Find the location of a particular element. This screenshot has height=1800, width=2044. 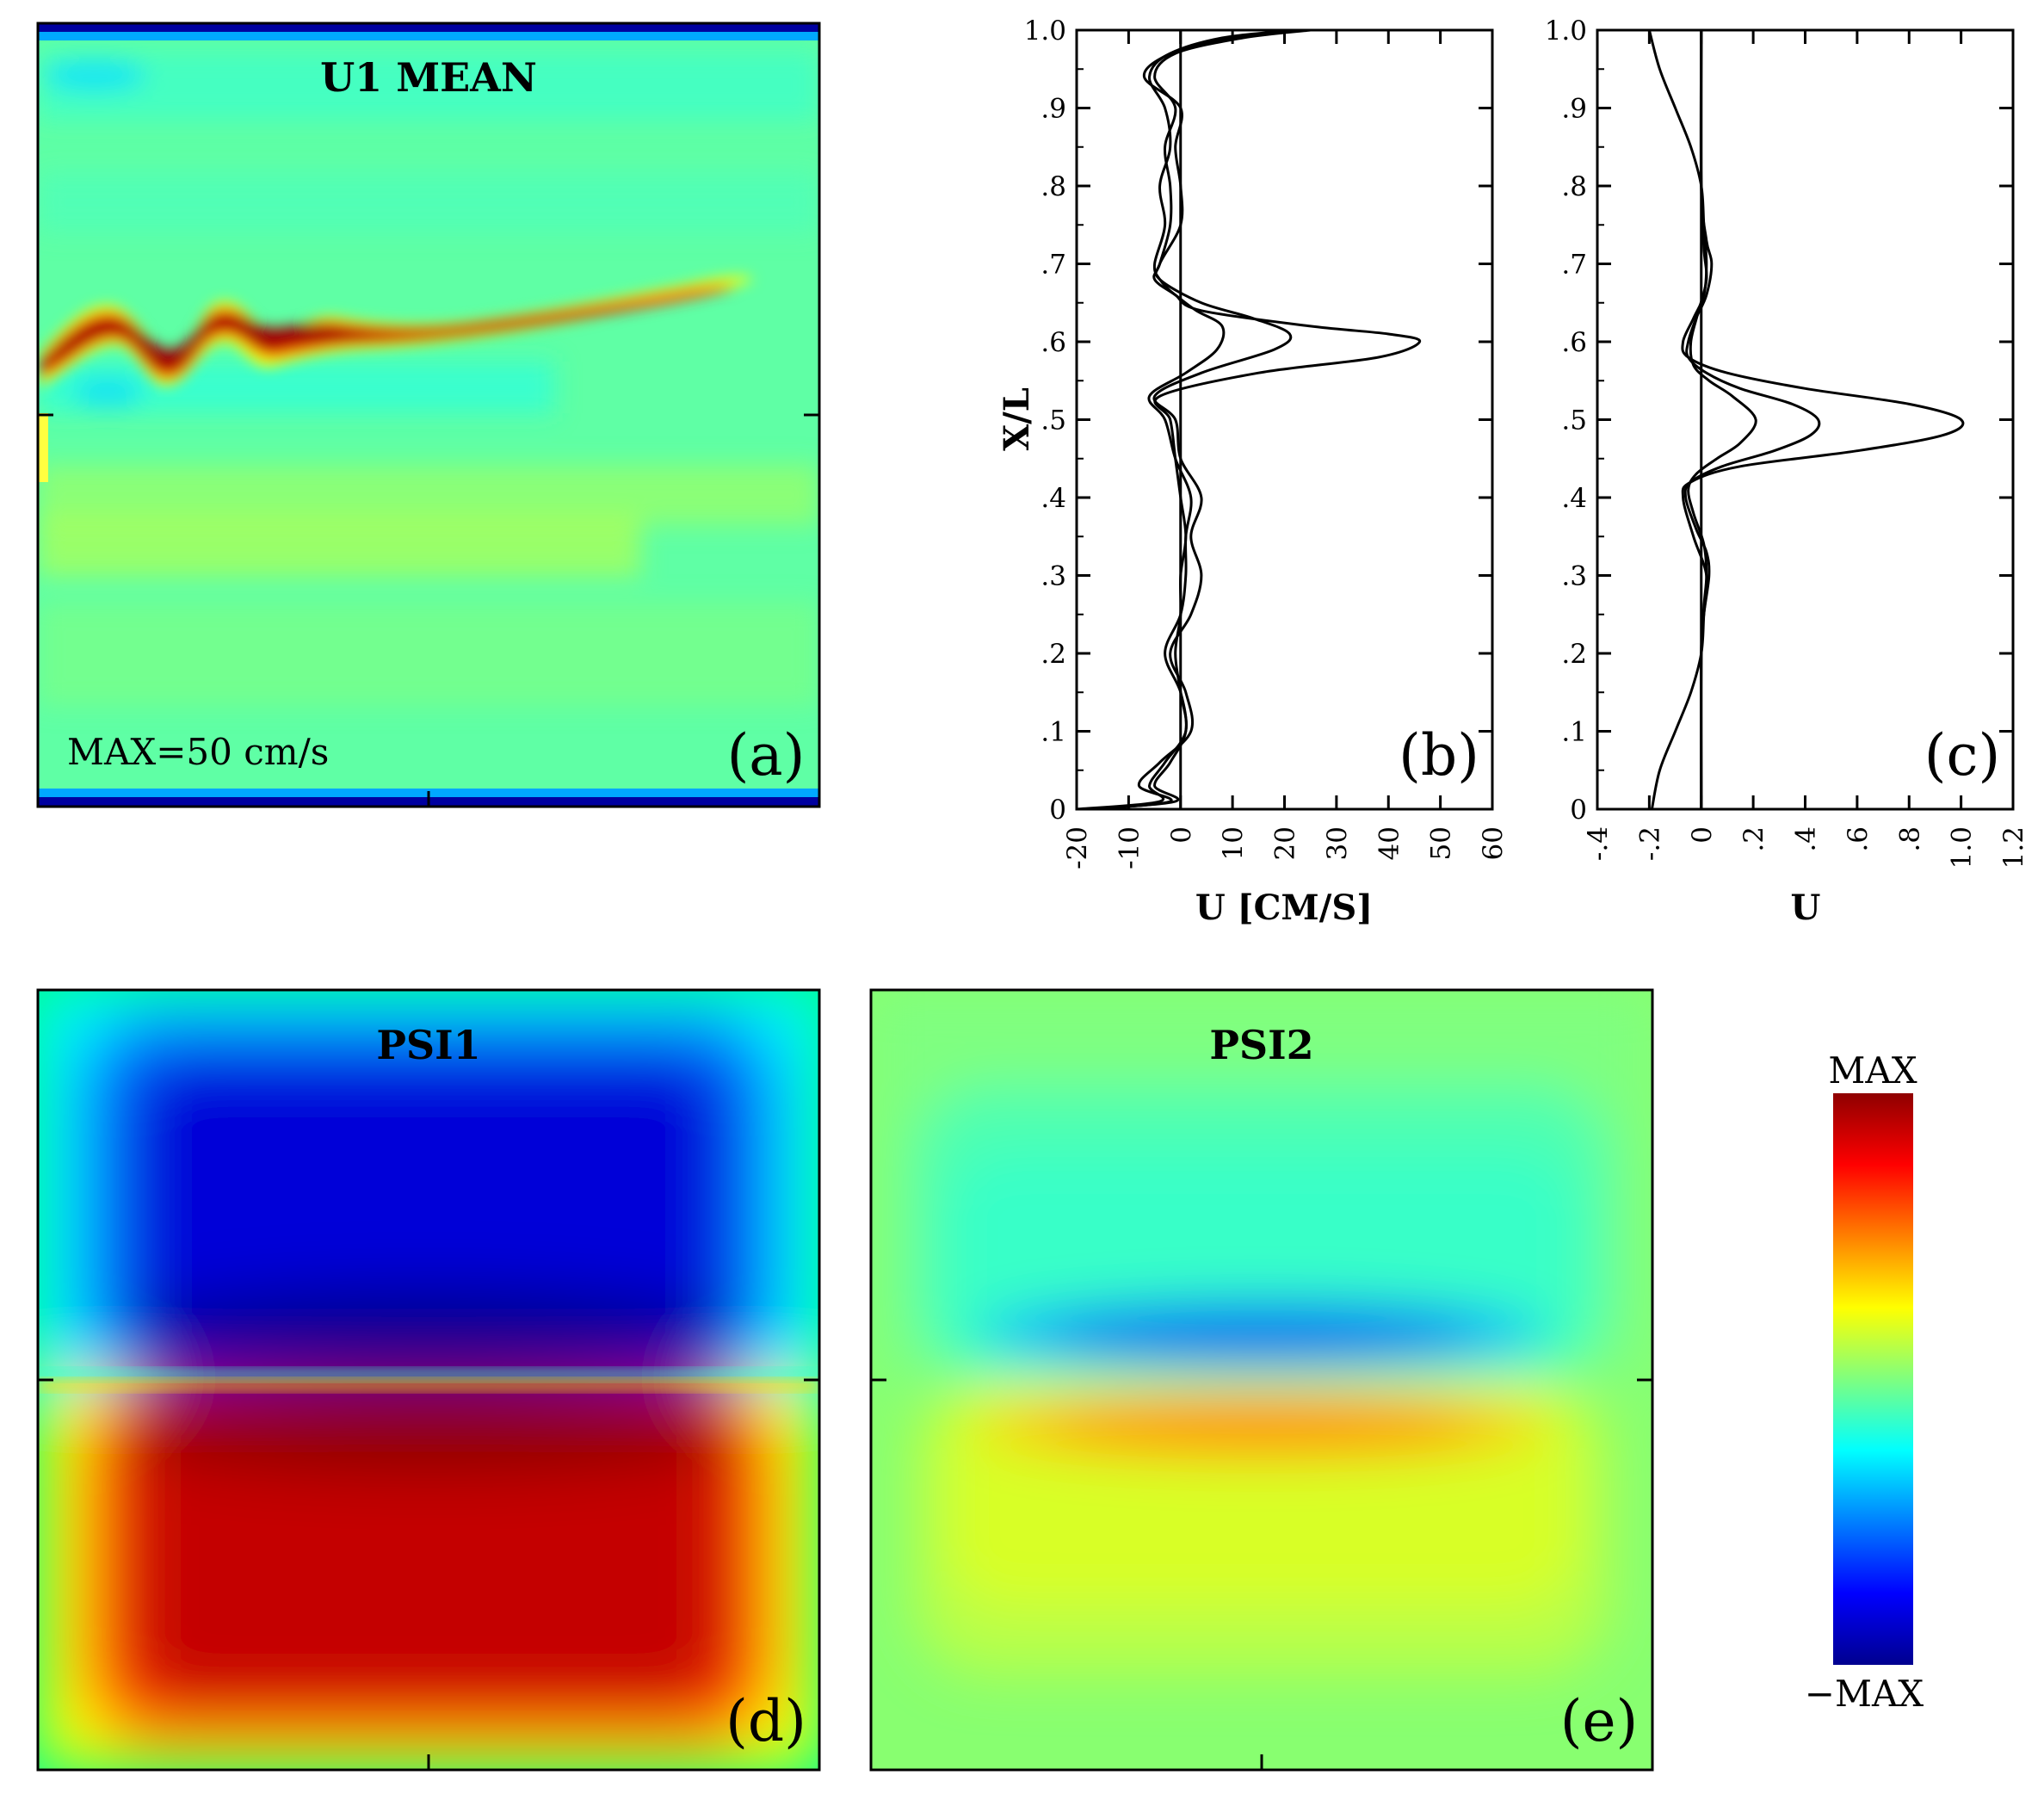

panel-b-curves is located at coordinates (1249, 419).